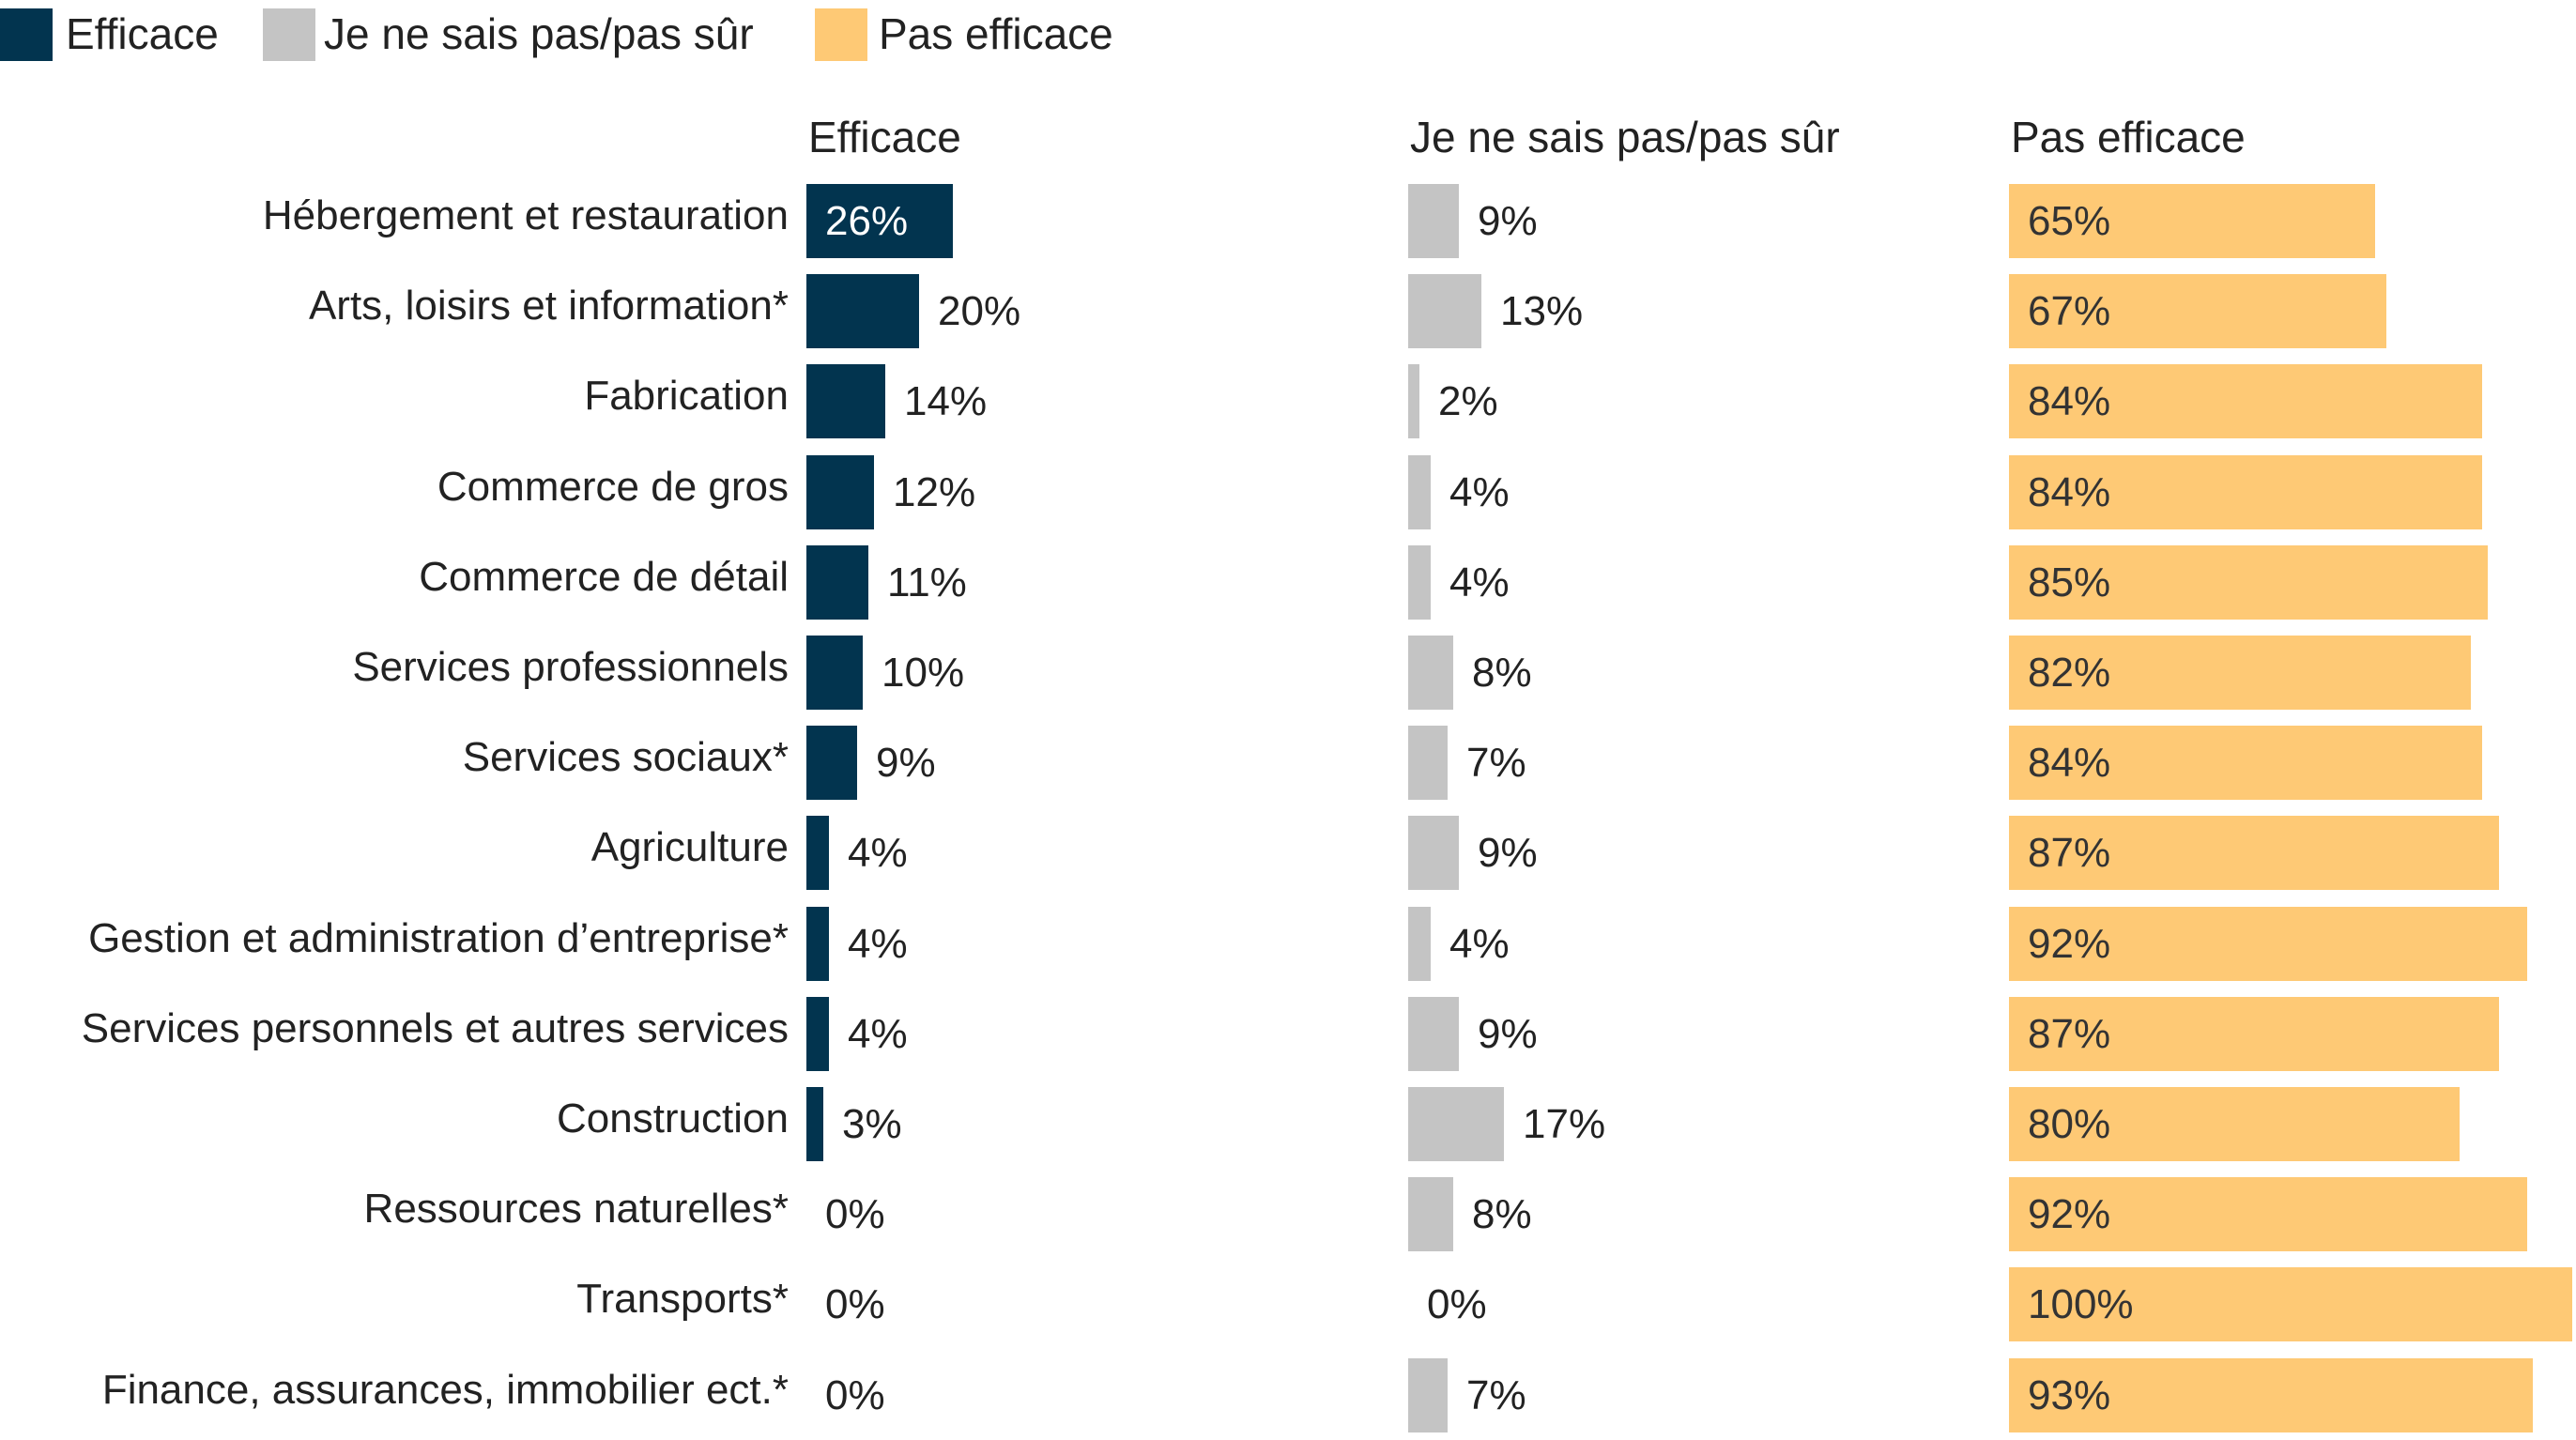 Image resolution: width=2576 pixels, height=1440 pixels. What do you see at coordinates (2070, 1124) in the screenshot?
I see `value-label: 80%` at bounding box center [2070, 1124].